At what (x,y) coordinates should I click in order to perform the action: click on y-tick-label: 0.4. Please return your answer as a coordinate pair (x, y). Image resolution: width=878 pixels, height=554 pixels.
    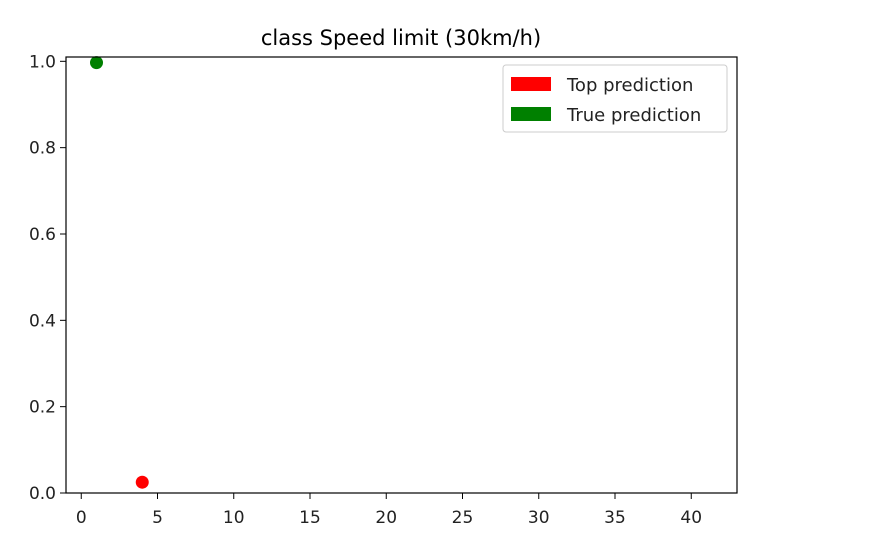
    Looking at the image, I should click on (42, 321).